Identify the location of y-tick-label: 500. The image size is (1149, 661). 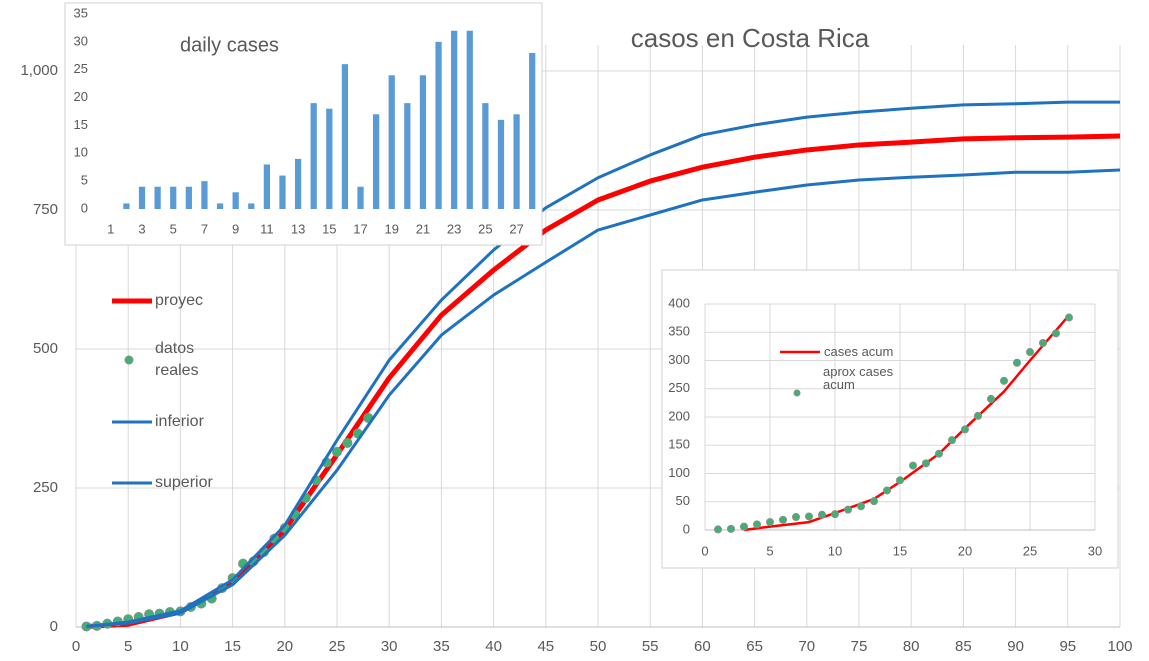
(45, 348).